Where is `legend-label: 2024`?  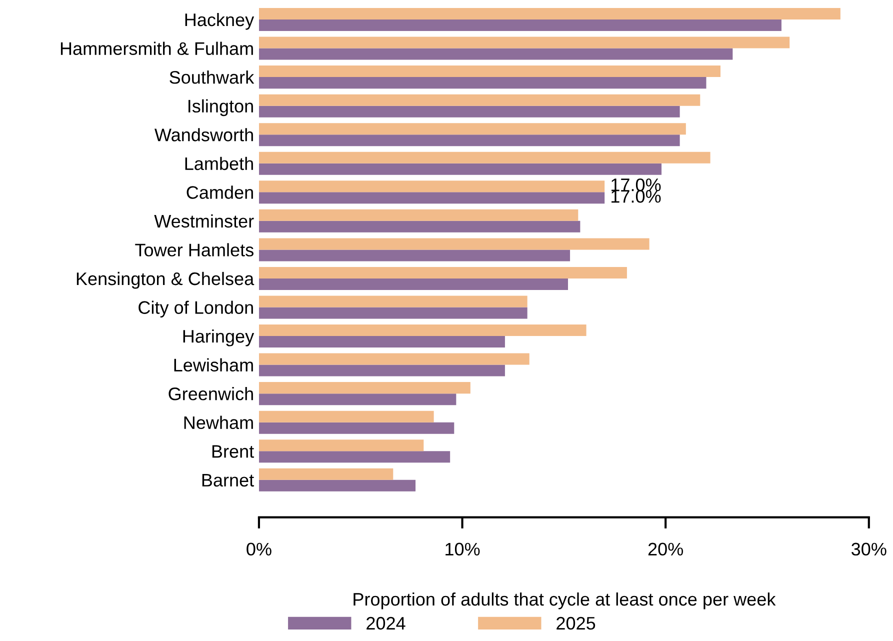 legend-label: 2024 is located at coordinates (386, 623).